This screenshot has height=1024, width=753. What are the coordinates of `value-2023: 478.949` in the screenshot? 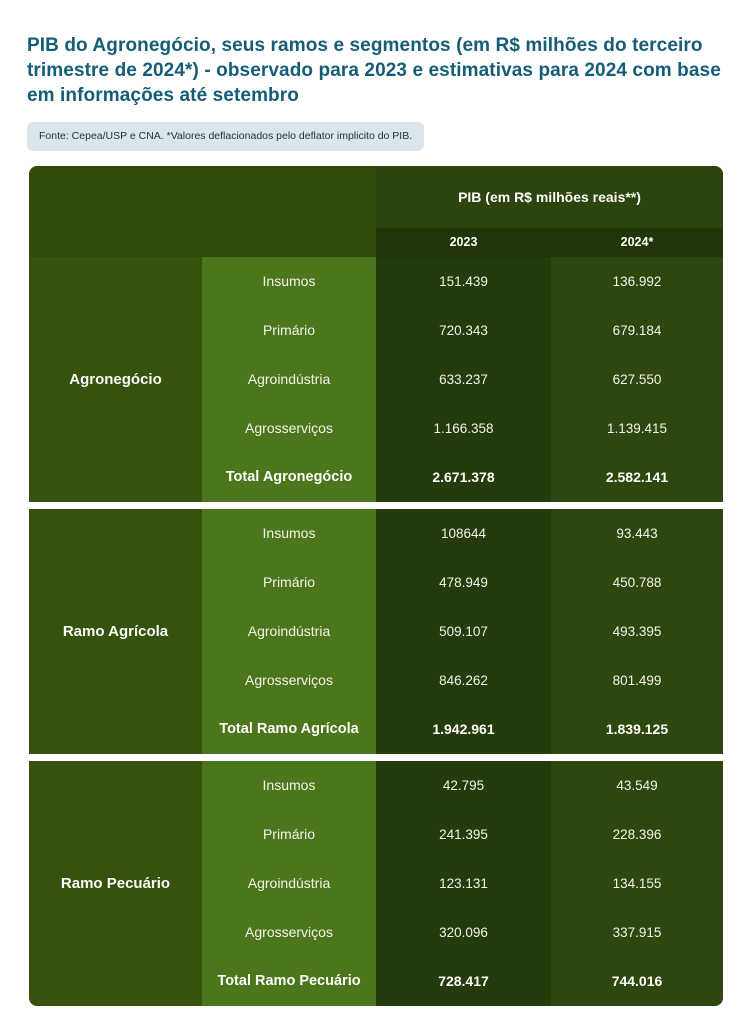 It's located at (463, 582).